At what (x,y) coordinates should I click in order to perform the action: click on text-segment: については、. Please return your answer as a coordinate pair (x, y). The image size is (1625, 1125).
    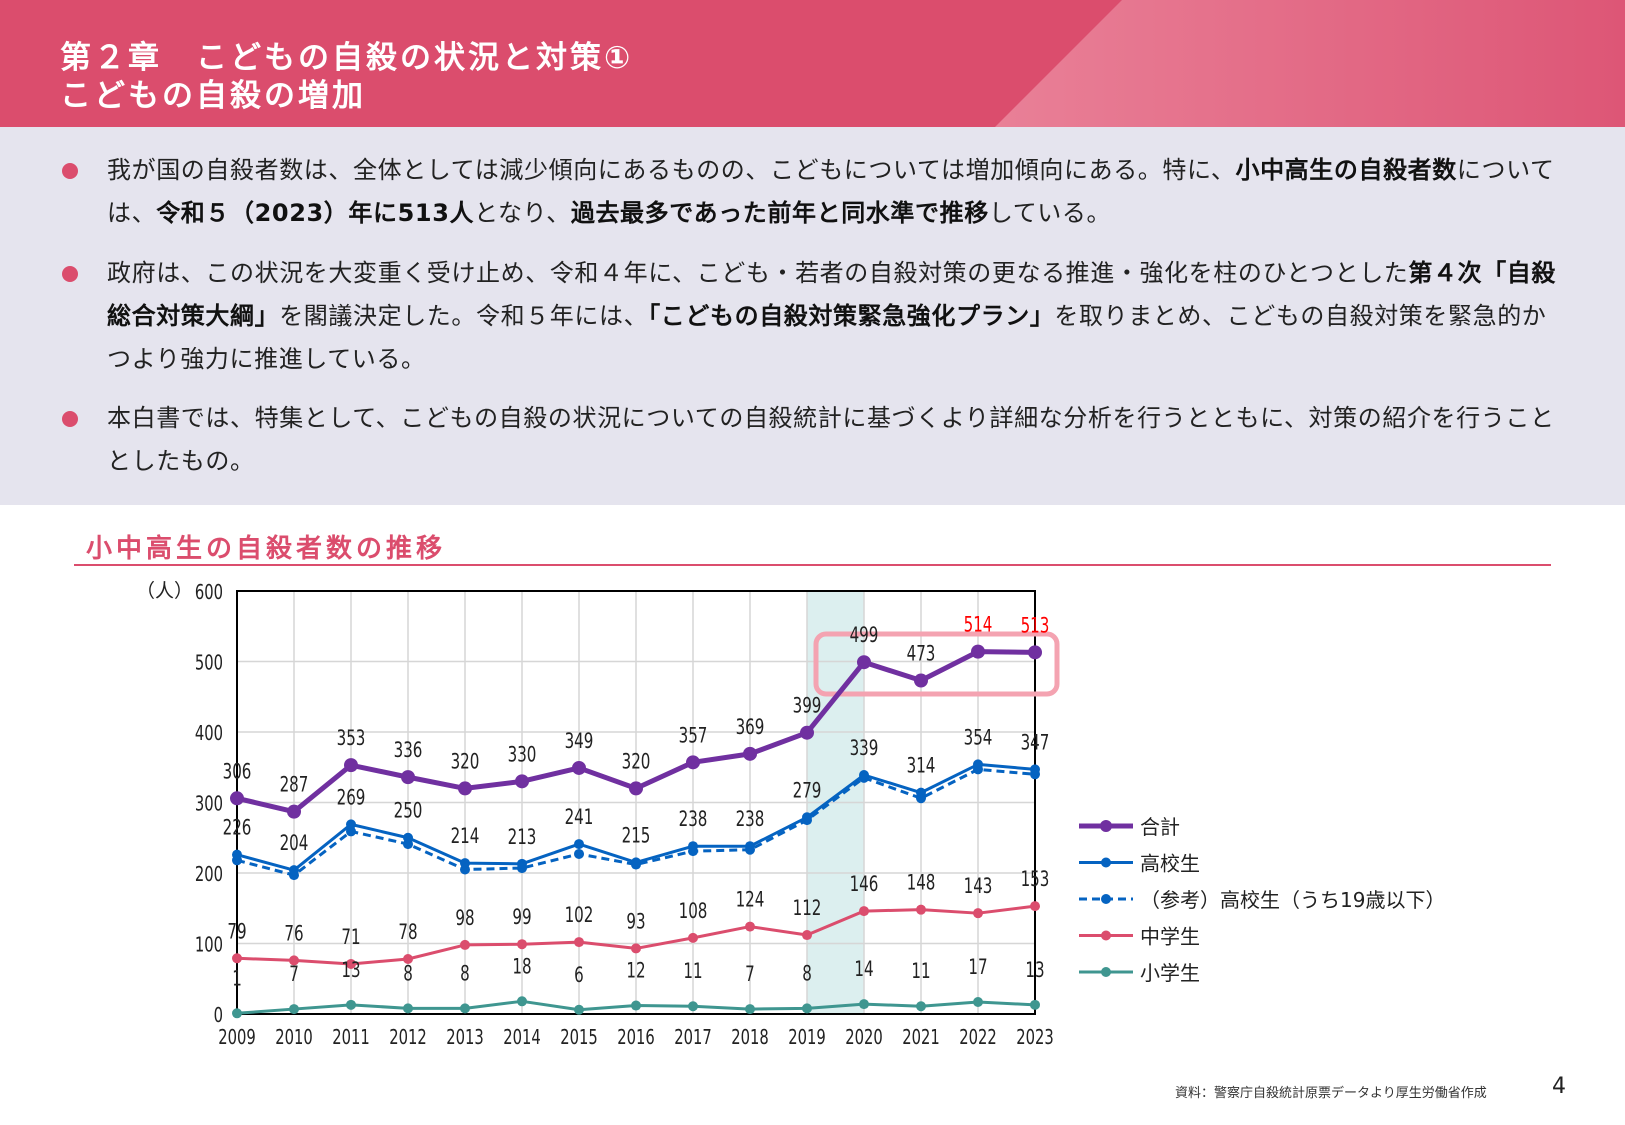
    Looking at the image, I should click on (831, 191).